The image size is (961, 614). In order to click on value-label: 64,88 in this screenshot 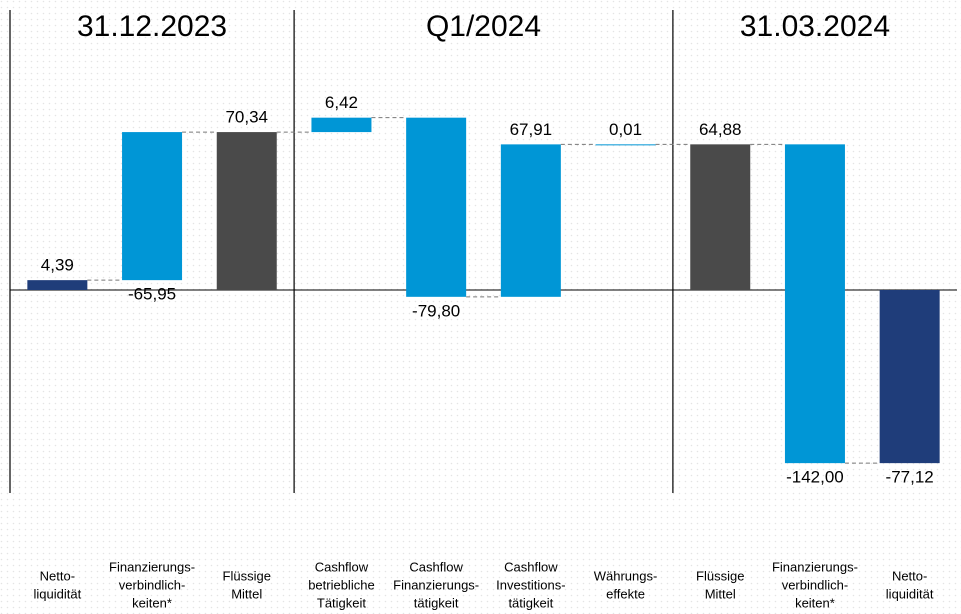, I will do `click(720, 129)`.